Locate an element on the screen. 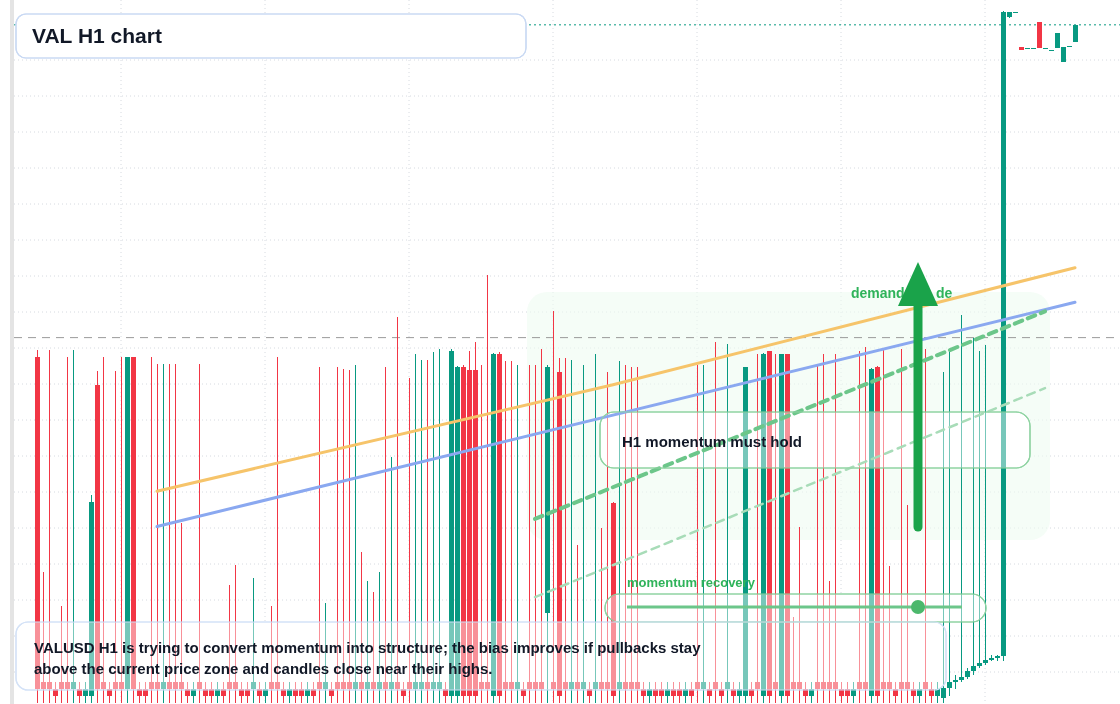 Image resolution: width=1120 pixels, height=704 pixels. annotation: de is located at coordinates (944, 293).